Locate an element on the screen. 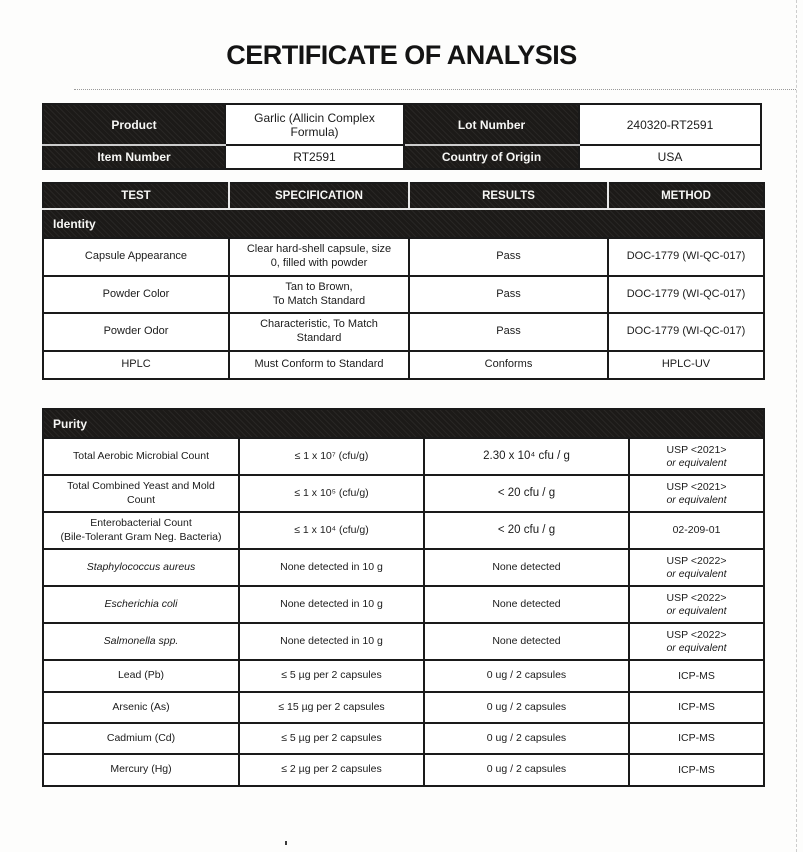  spec-value: ≤ 2 µg per 2 capsules is located at coordinates (331, 770).